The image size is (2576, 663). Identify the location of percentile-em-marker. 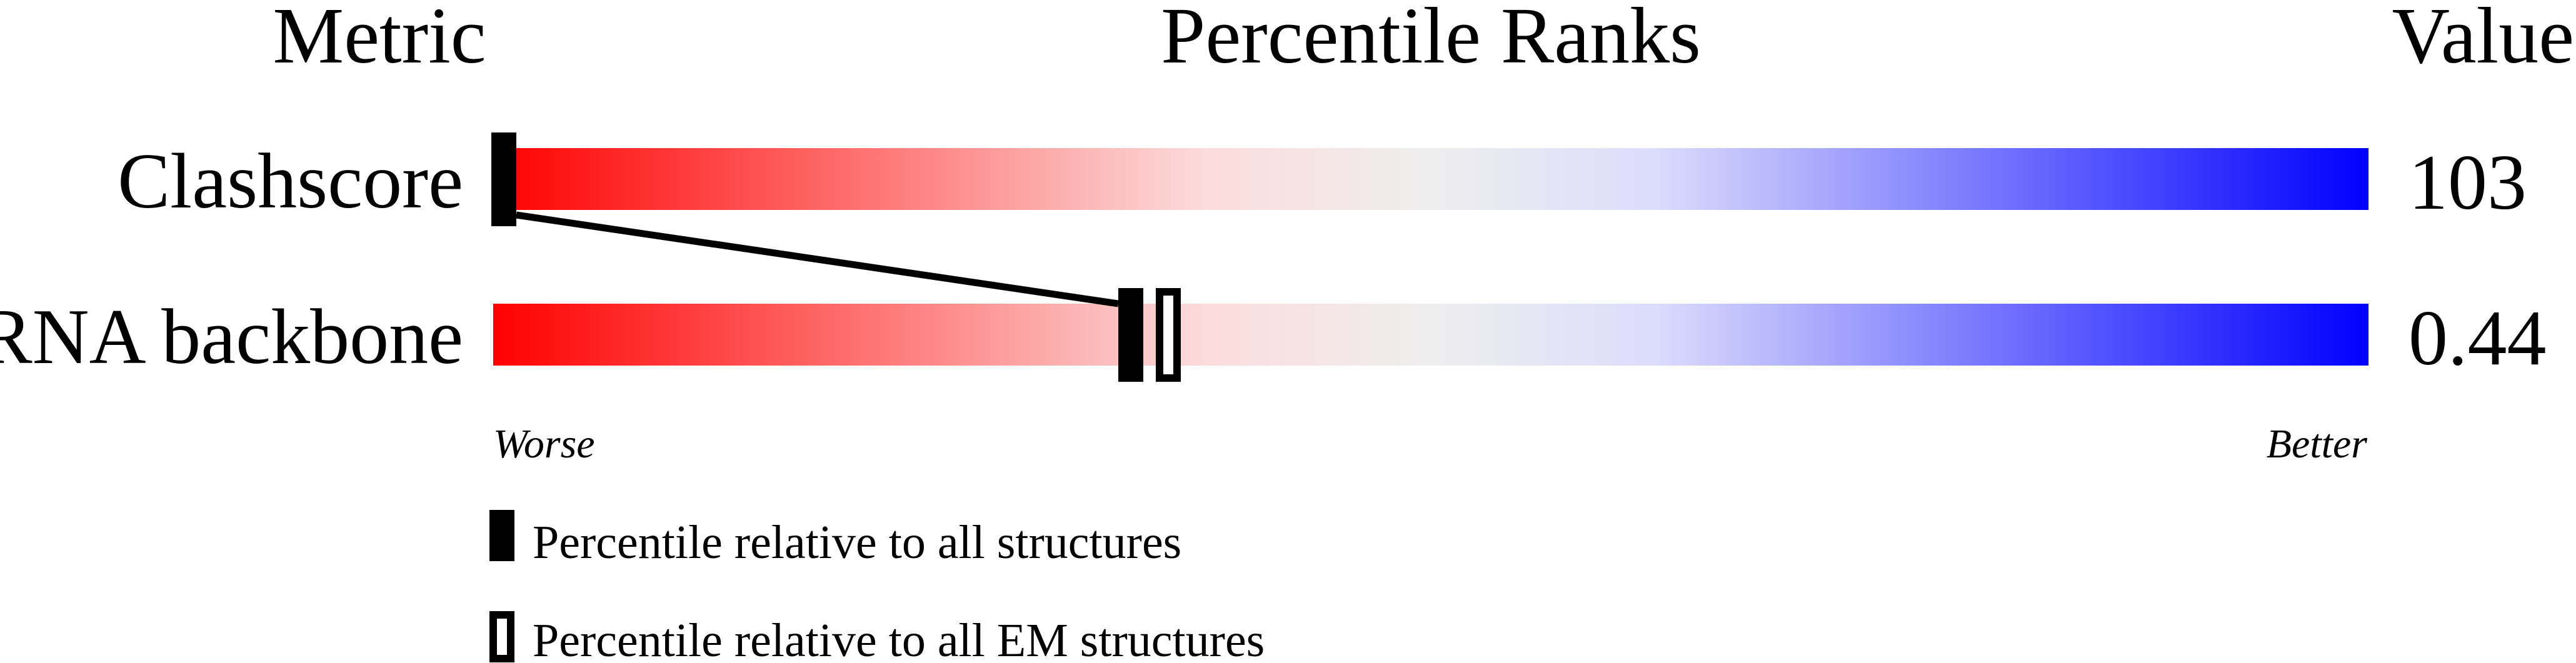
(1168, 335).